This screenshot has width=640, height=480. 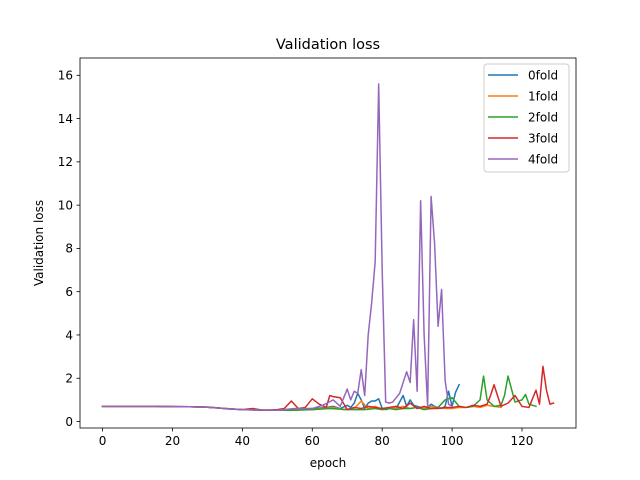 I want to click on x-tick-label: 20, so click(x=172, y=441).